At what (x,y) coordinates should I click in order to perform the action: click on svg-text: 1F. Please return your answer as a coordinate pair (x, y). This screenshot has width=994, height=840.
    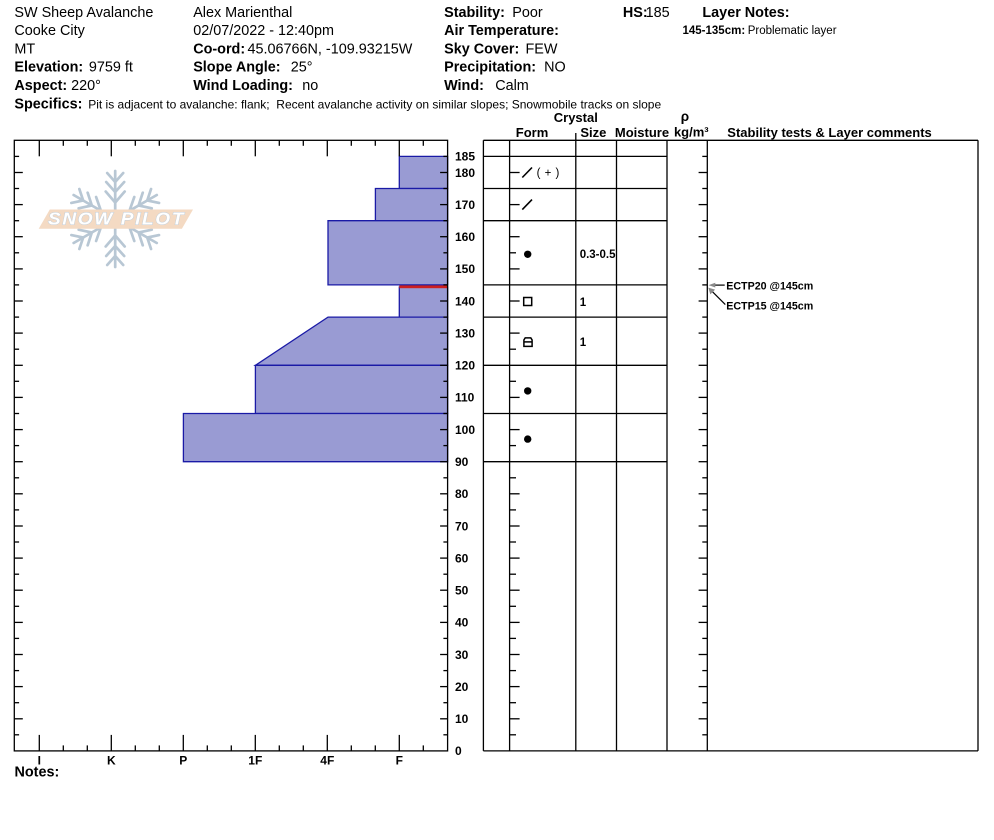
    Looking at the image, I should click on (255, 761).